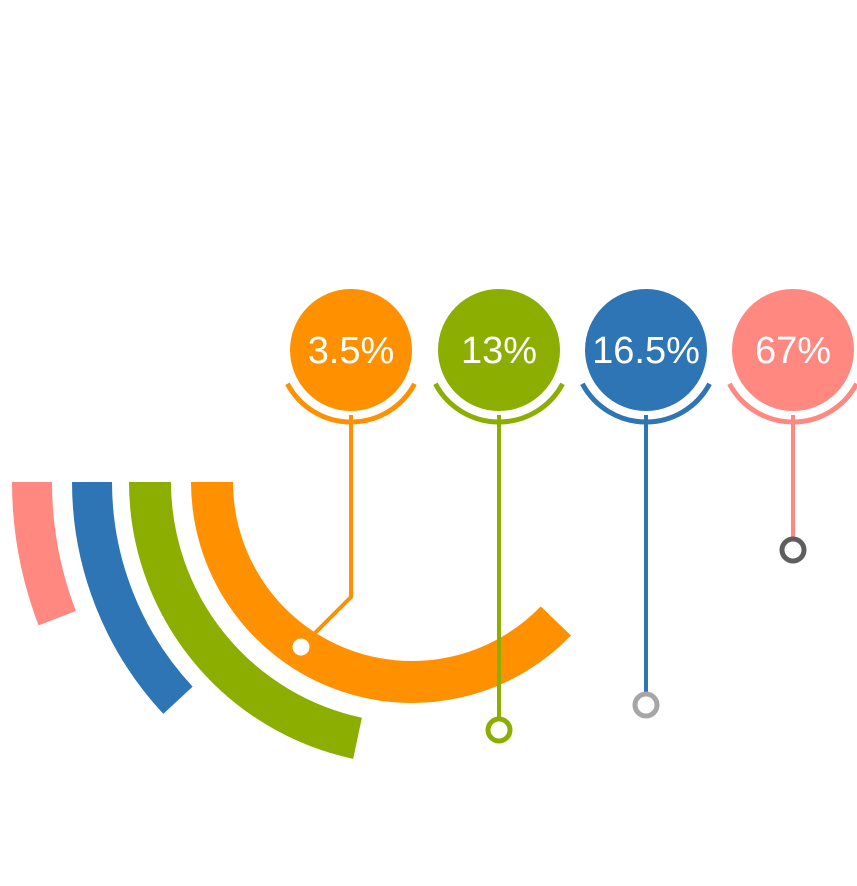 The image size is (857, 886). I want to click on value-label: 3.5%, so click(351, 351).